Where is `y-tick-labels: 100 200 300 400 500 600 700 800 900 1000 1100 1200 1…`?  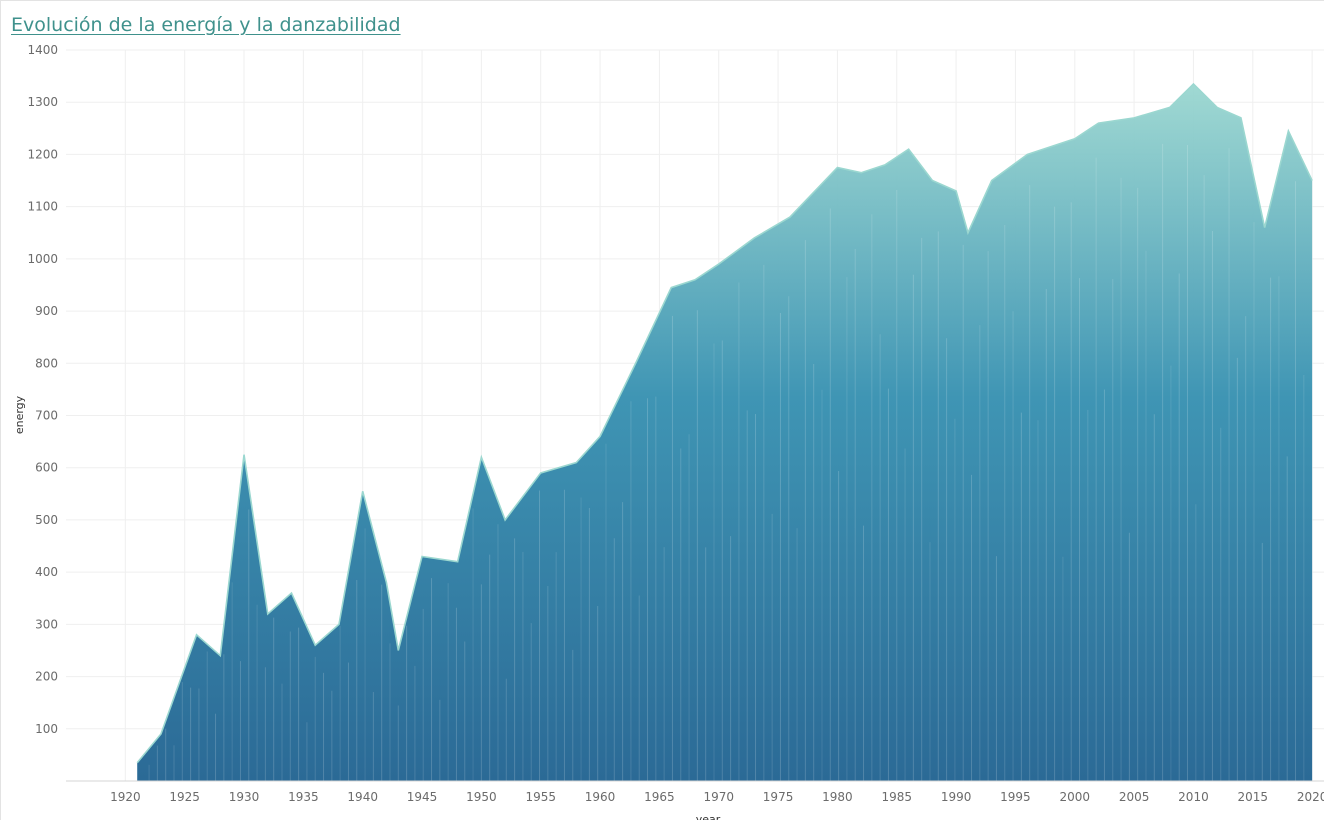
y-tick-labels: 100 200 300 400 500 600 700 800 900 1000 1100 1200 1… is located at coordinates (42, 389).